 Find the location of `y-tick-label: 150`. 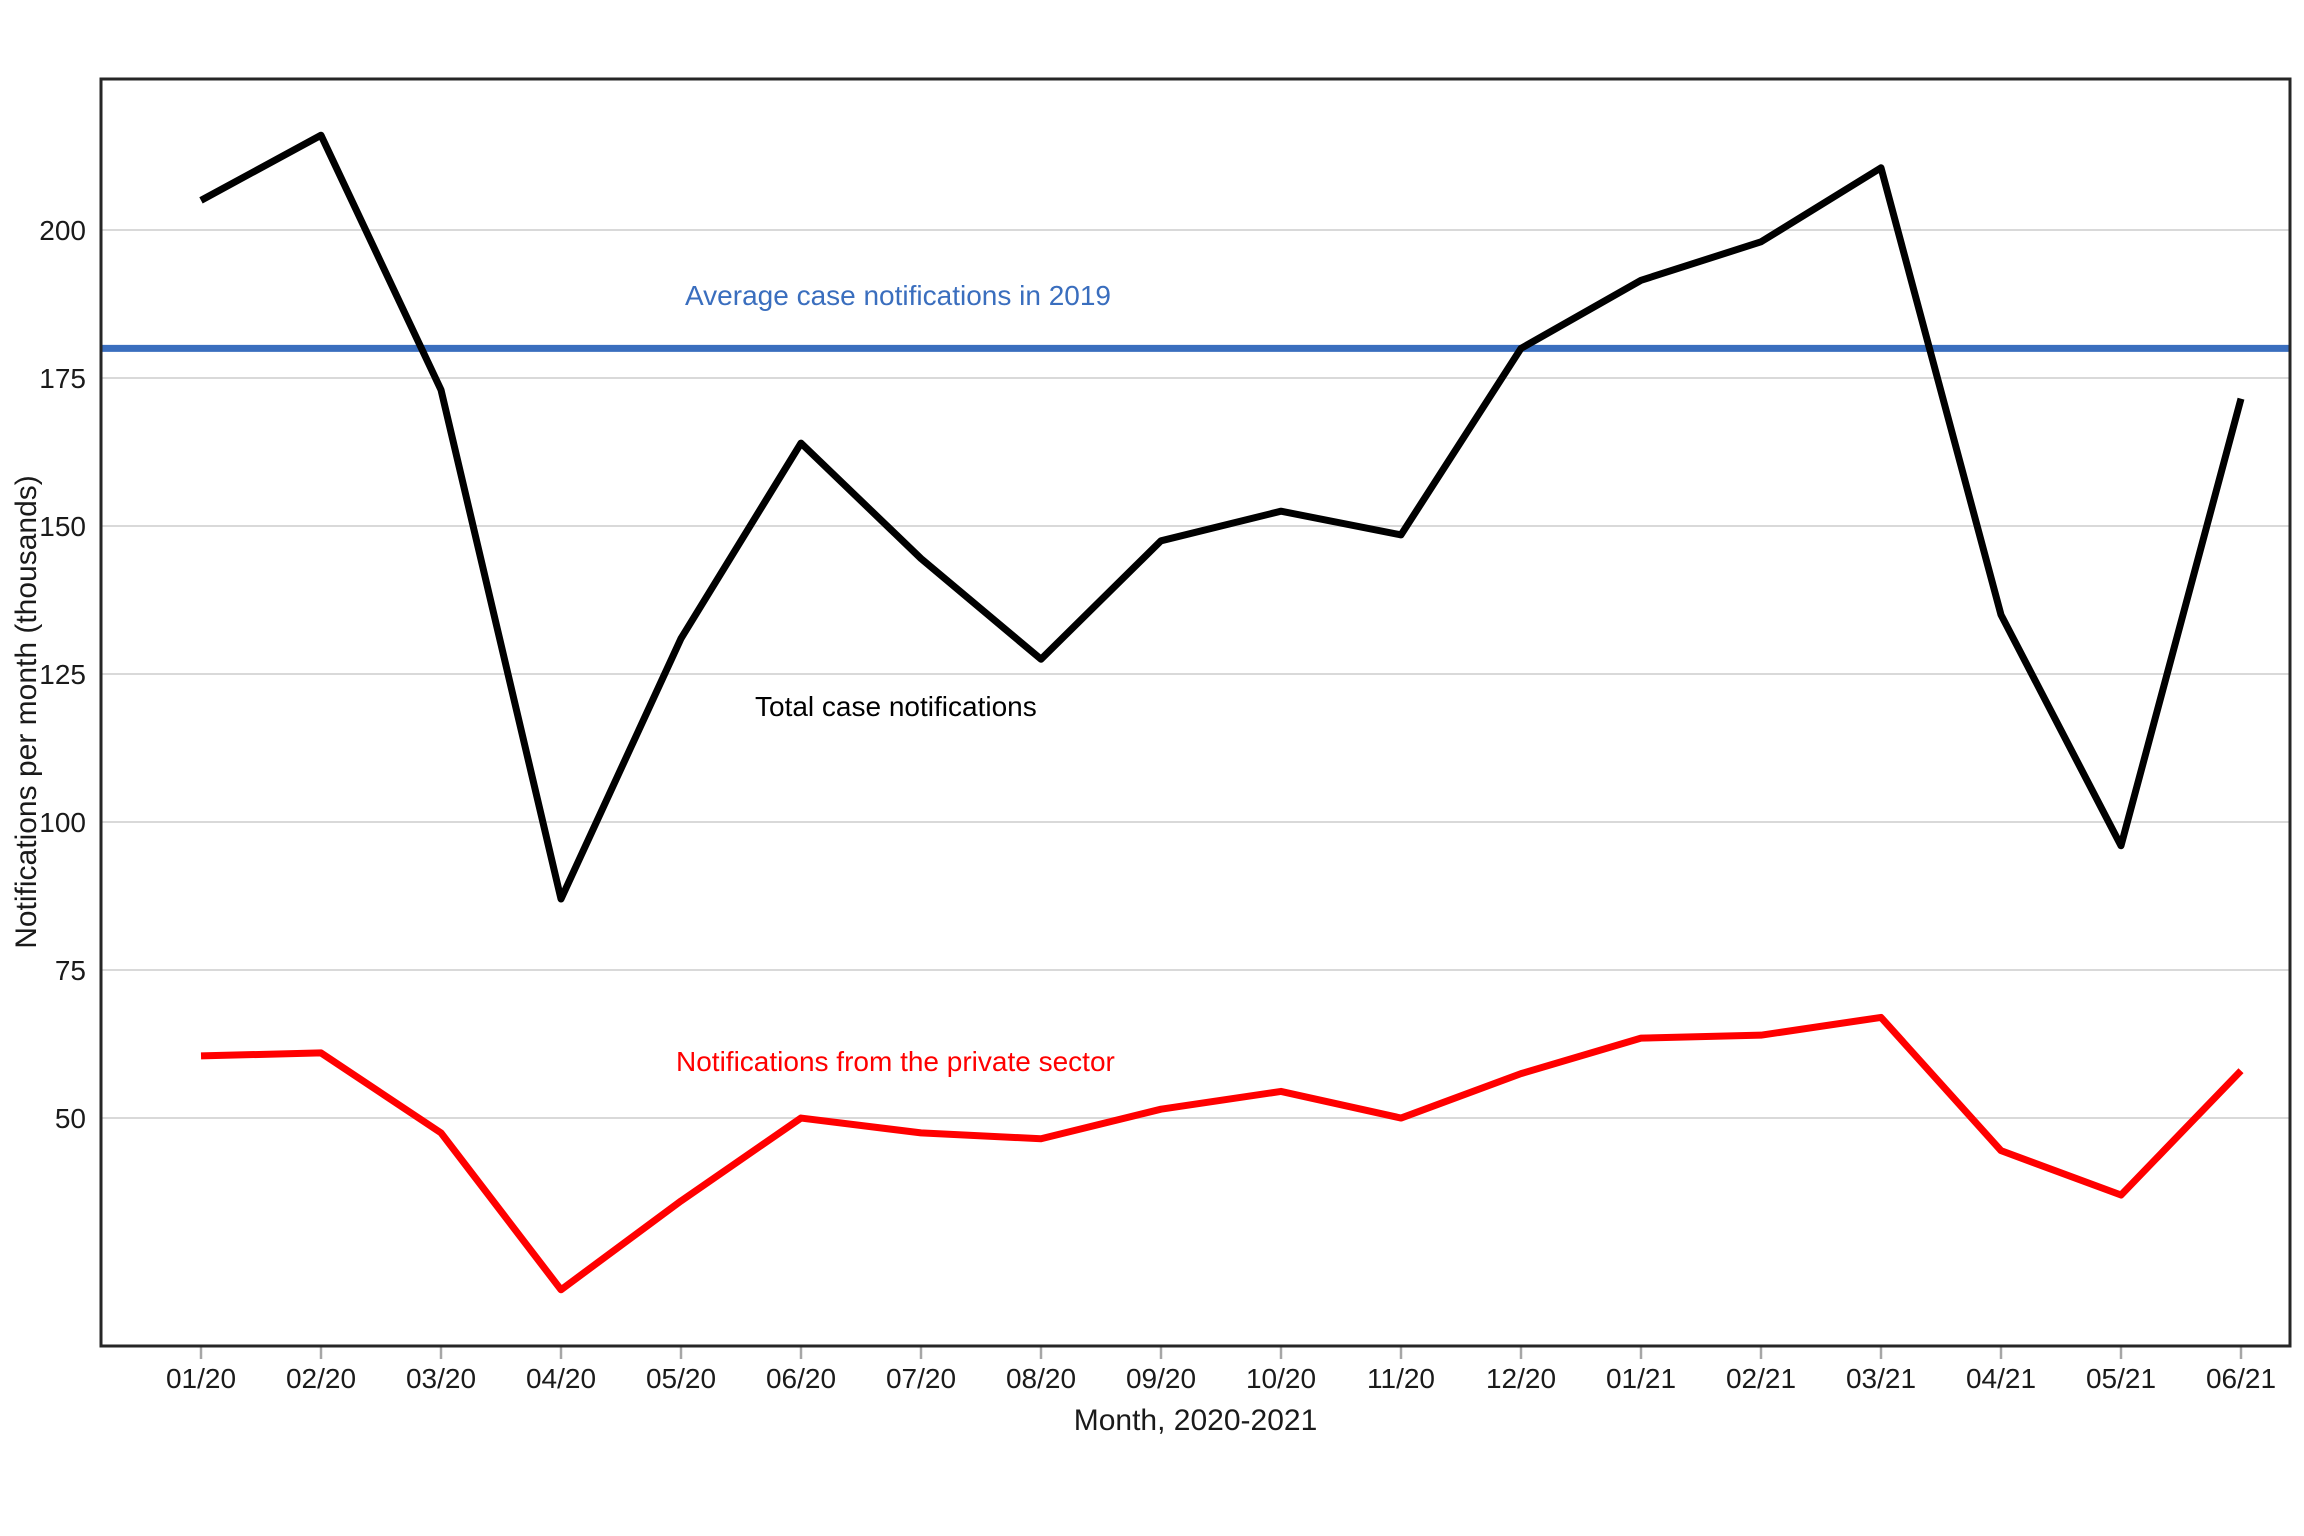

y-tick-label: 150 is located at coordinates (62, 526).